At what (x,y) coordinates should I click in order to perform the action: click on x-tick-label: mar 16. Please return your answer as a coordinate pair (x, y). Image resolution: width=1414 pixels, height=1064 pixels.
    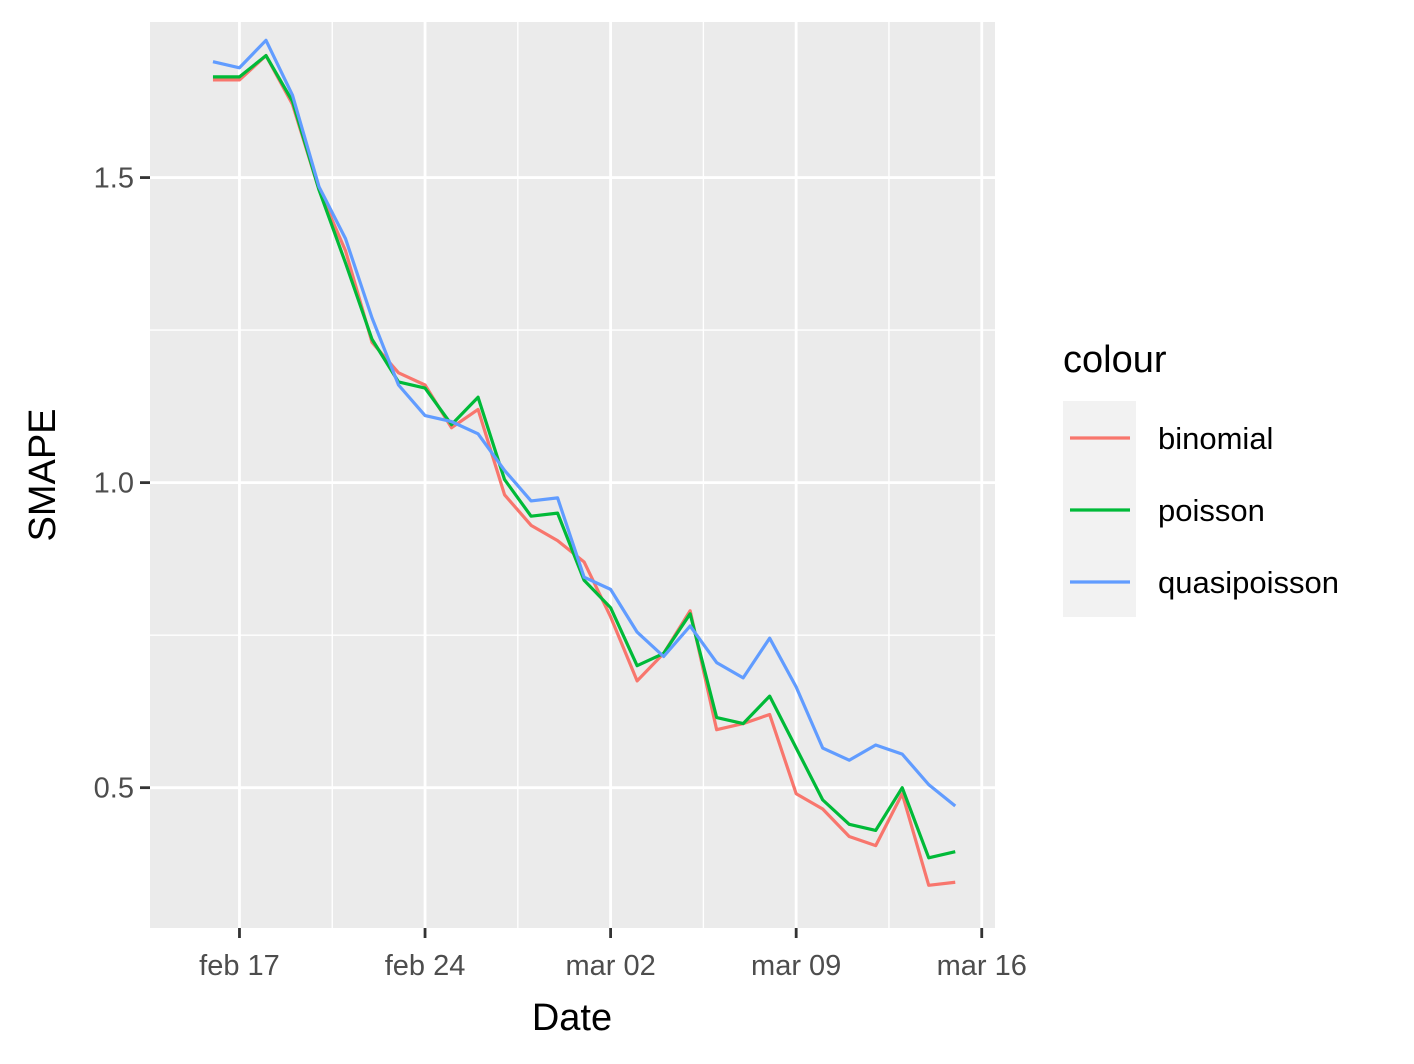
    Looking at the image, I should click on (982, 966).